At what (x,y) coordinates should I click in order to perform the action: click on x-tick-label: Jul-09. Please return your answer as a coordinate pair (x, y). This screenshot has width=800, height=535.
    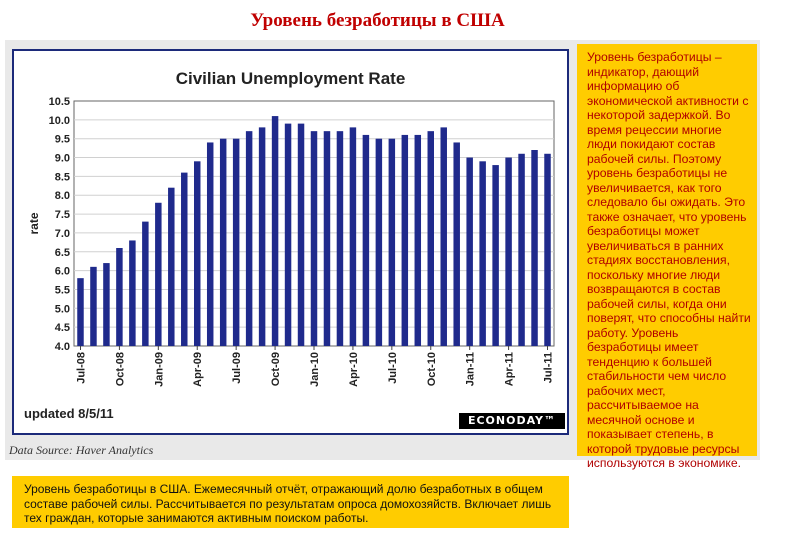
    Looking at the image, I should click on (237, 368).